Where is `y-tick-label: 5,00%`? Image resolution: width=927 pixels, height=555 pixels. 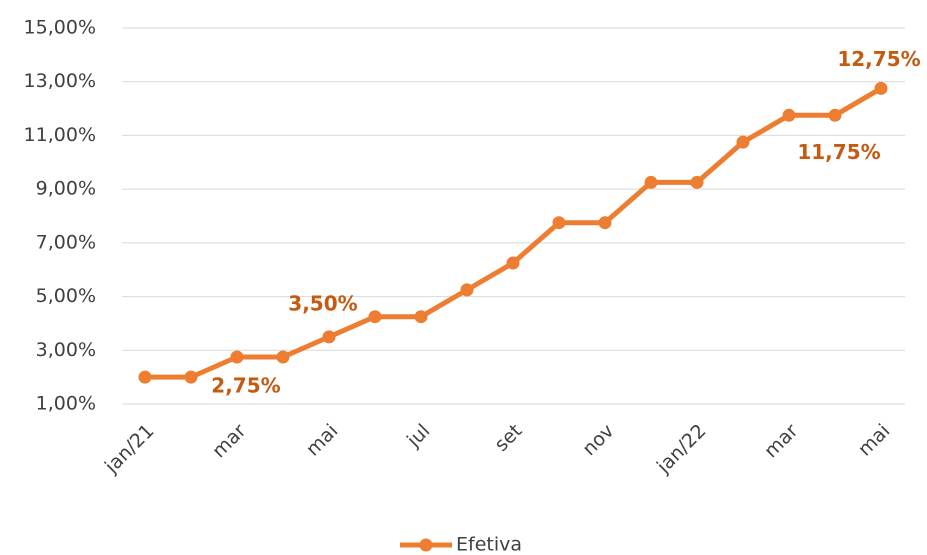 y-tick-label: 5,00% is located at coordinates (66, 296).